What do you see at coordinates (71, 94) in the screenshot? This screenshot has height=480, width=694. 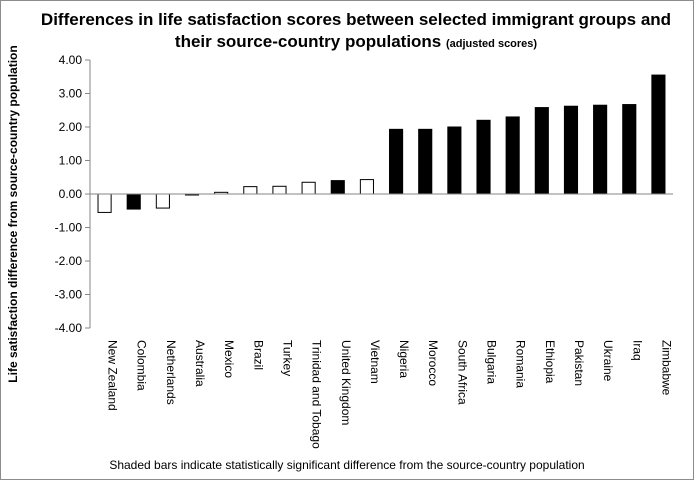 I see `y-tick-label: 3.00` at bounding box center [71, 94].